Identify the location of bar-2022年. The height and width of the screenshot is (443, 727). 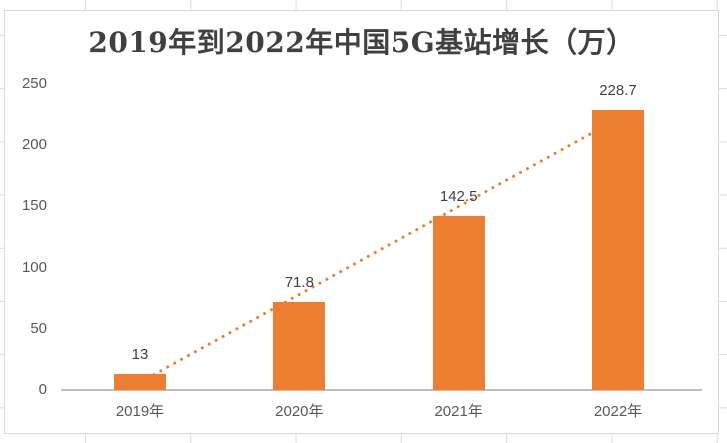
(618, 250).